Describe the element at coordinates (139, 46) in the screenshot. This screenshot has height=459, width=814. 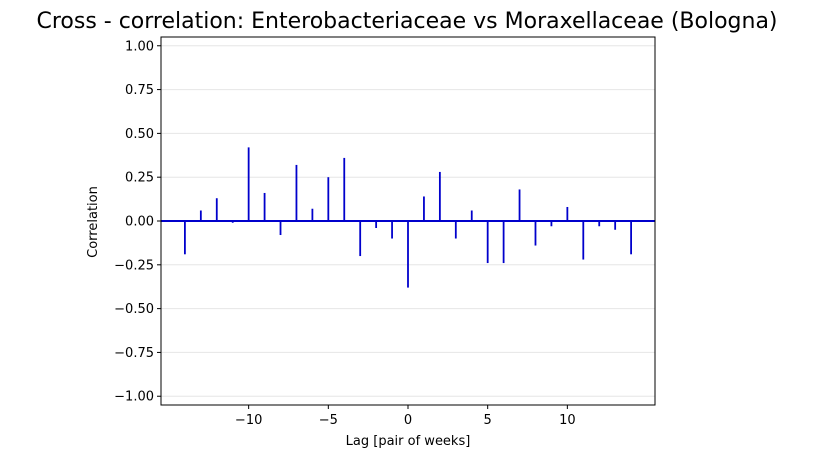
I see `y-tick-label: 1.00` at that location.